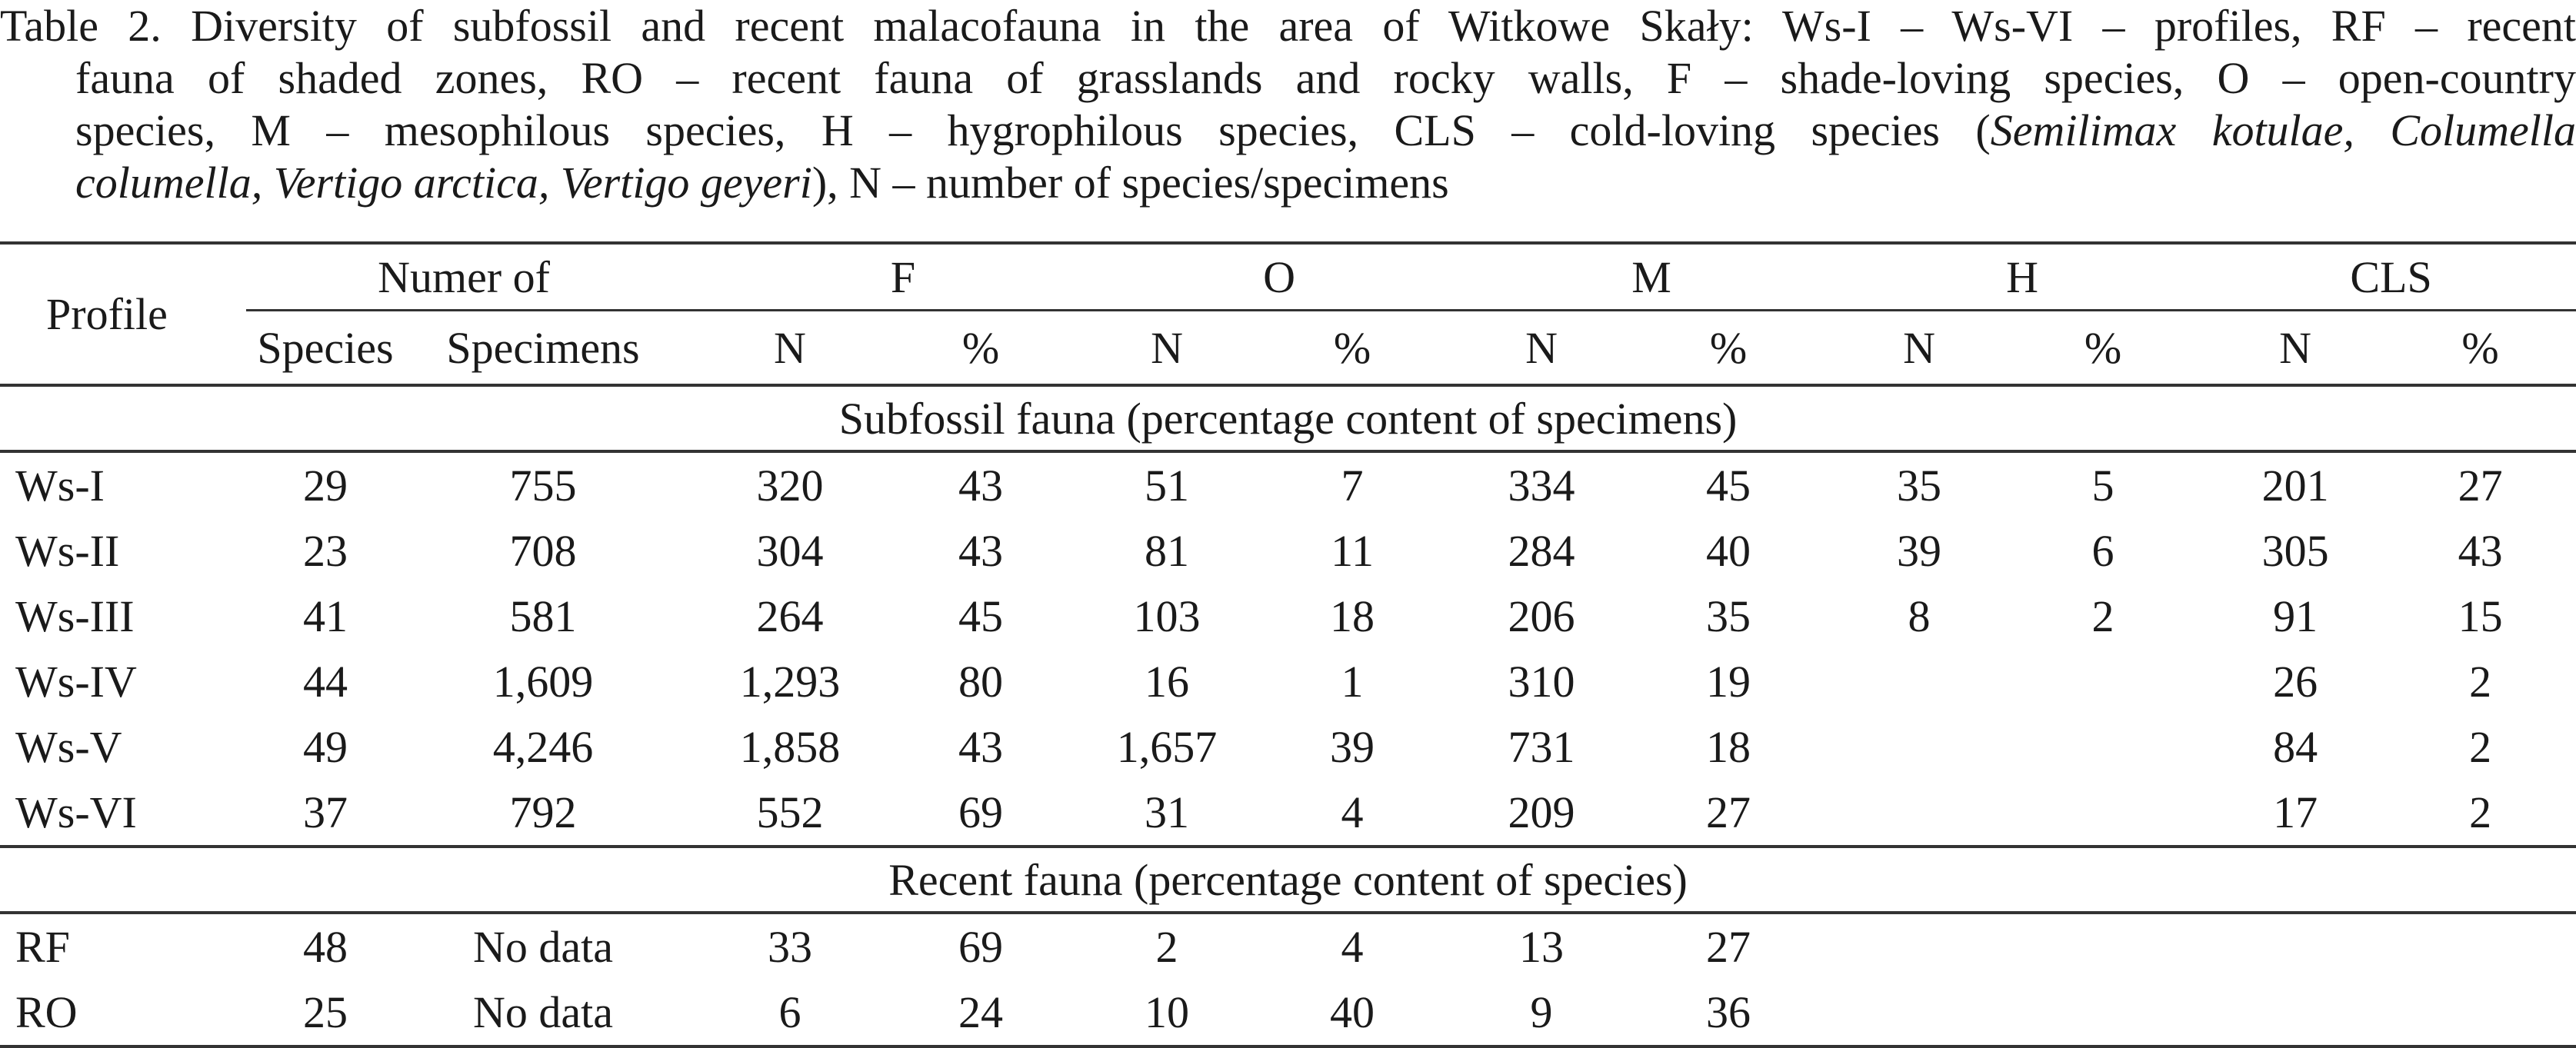  I want to click on header-group-cls: CLS, so click(2391, 276).